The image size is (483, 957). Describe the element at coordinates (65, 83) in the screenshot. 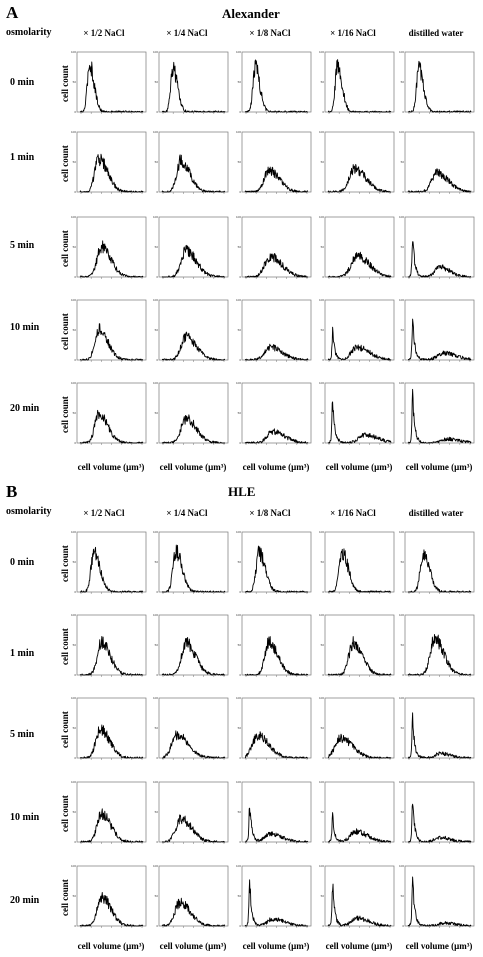

I see `panel-a-ylabel-row-1: cell count` at that location.